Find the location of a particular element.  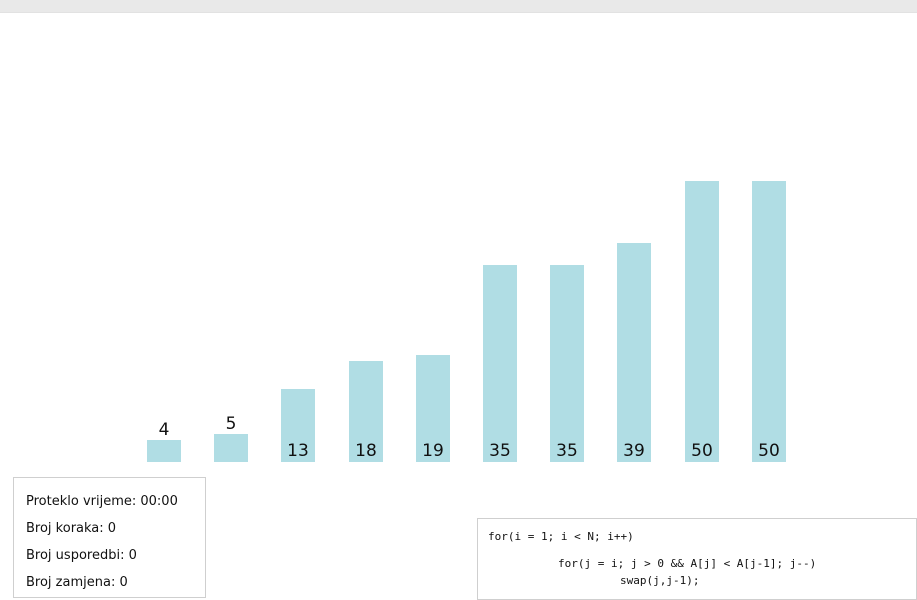

array-bar-value-label: 19 is located at coordinates (433, 451).